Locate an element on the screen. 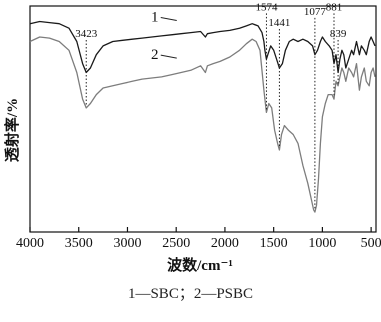 This screenshot has height=322, width=381. peak-label-839: 839 is located at coordinates (338, 34).